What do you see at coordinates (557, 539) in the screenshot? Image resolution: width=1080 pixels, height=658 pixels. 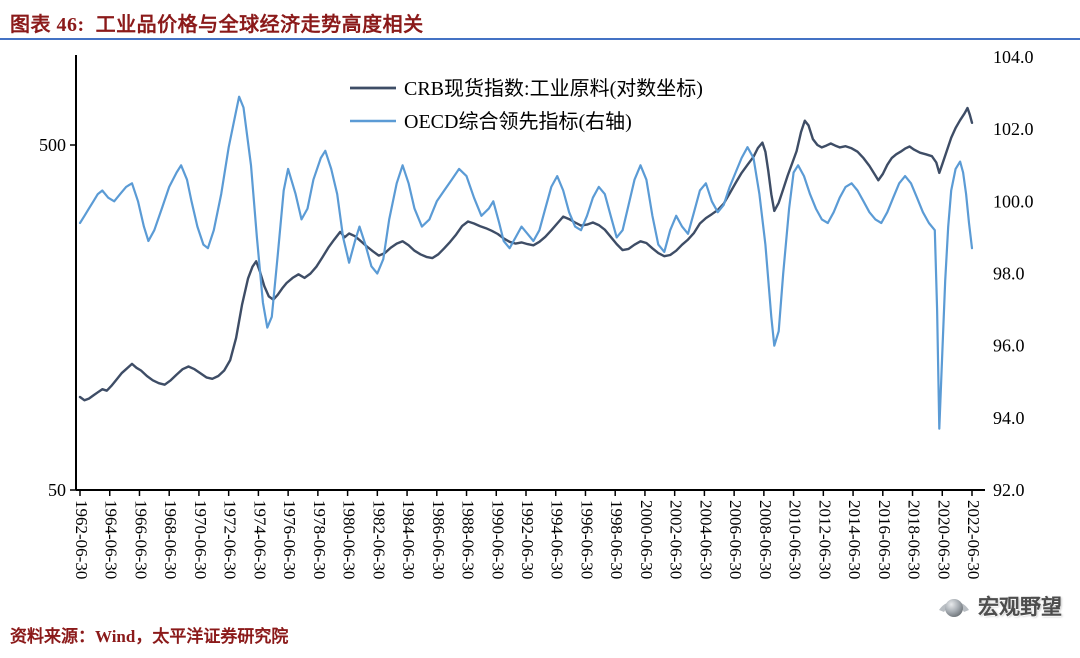 I see `x-tick-label: 1994-06-30` at bounding box center [557, 539].